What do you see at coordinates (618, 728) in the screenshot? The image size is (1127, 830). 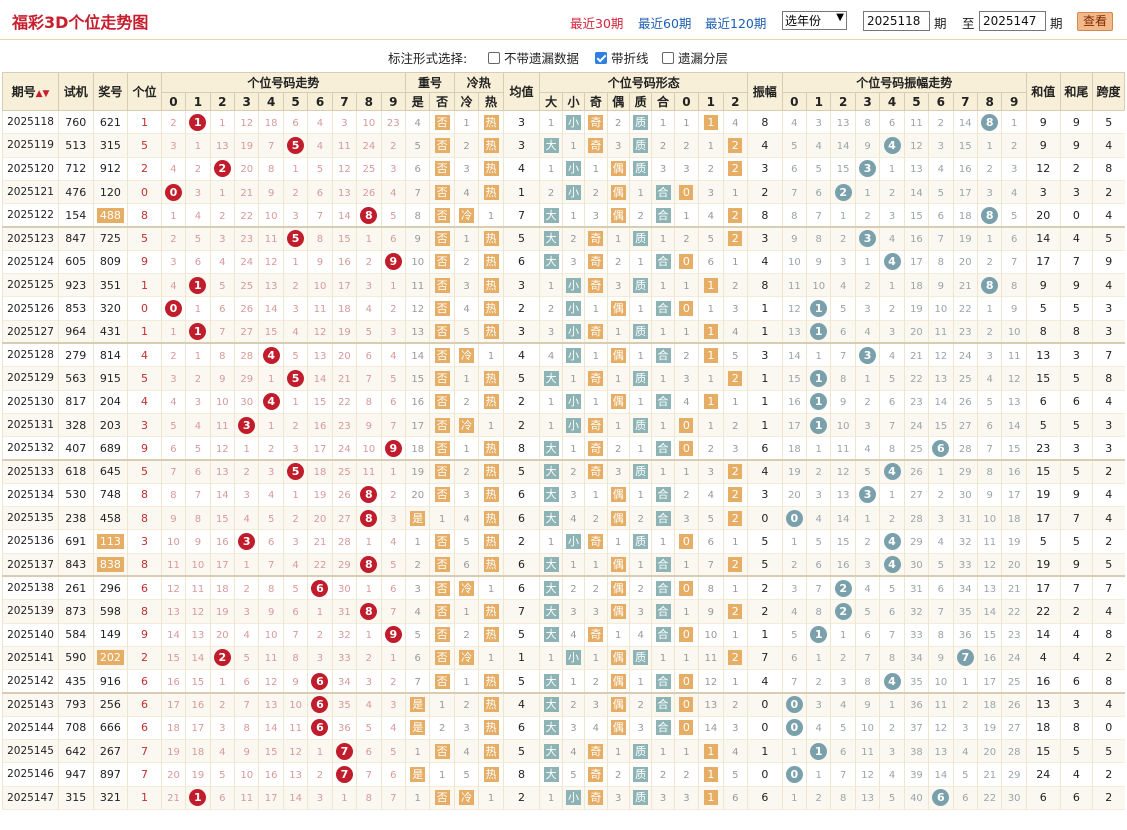 I see `oe-cell: 偶` at bounding box center [618, 728].